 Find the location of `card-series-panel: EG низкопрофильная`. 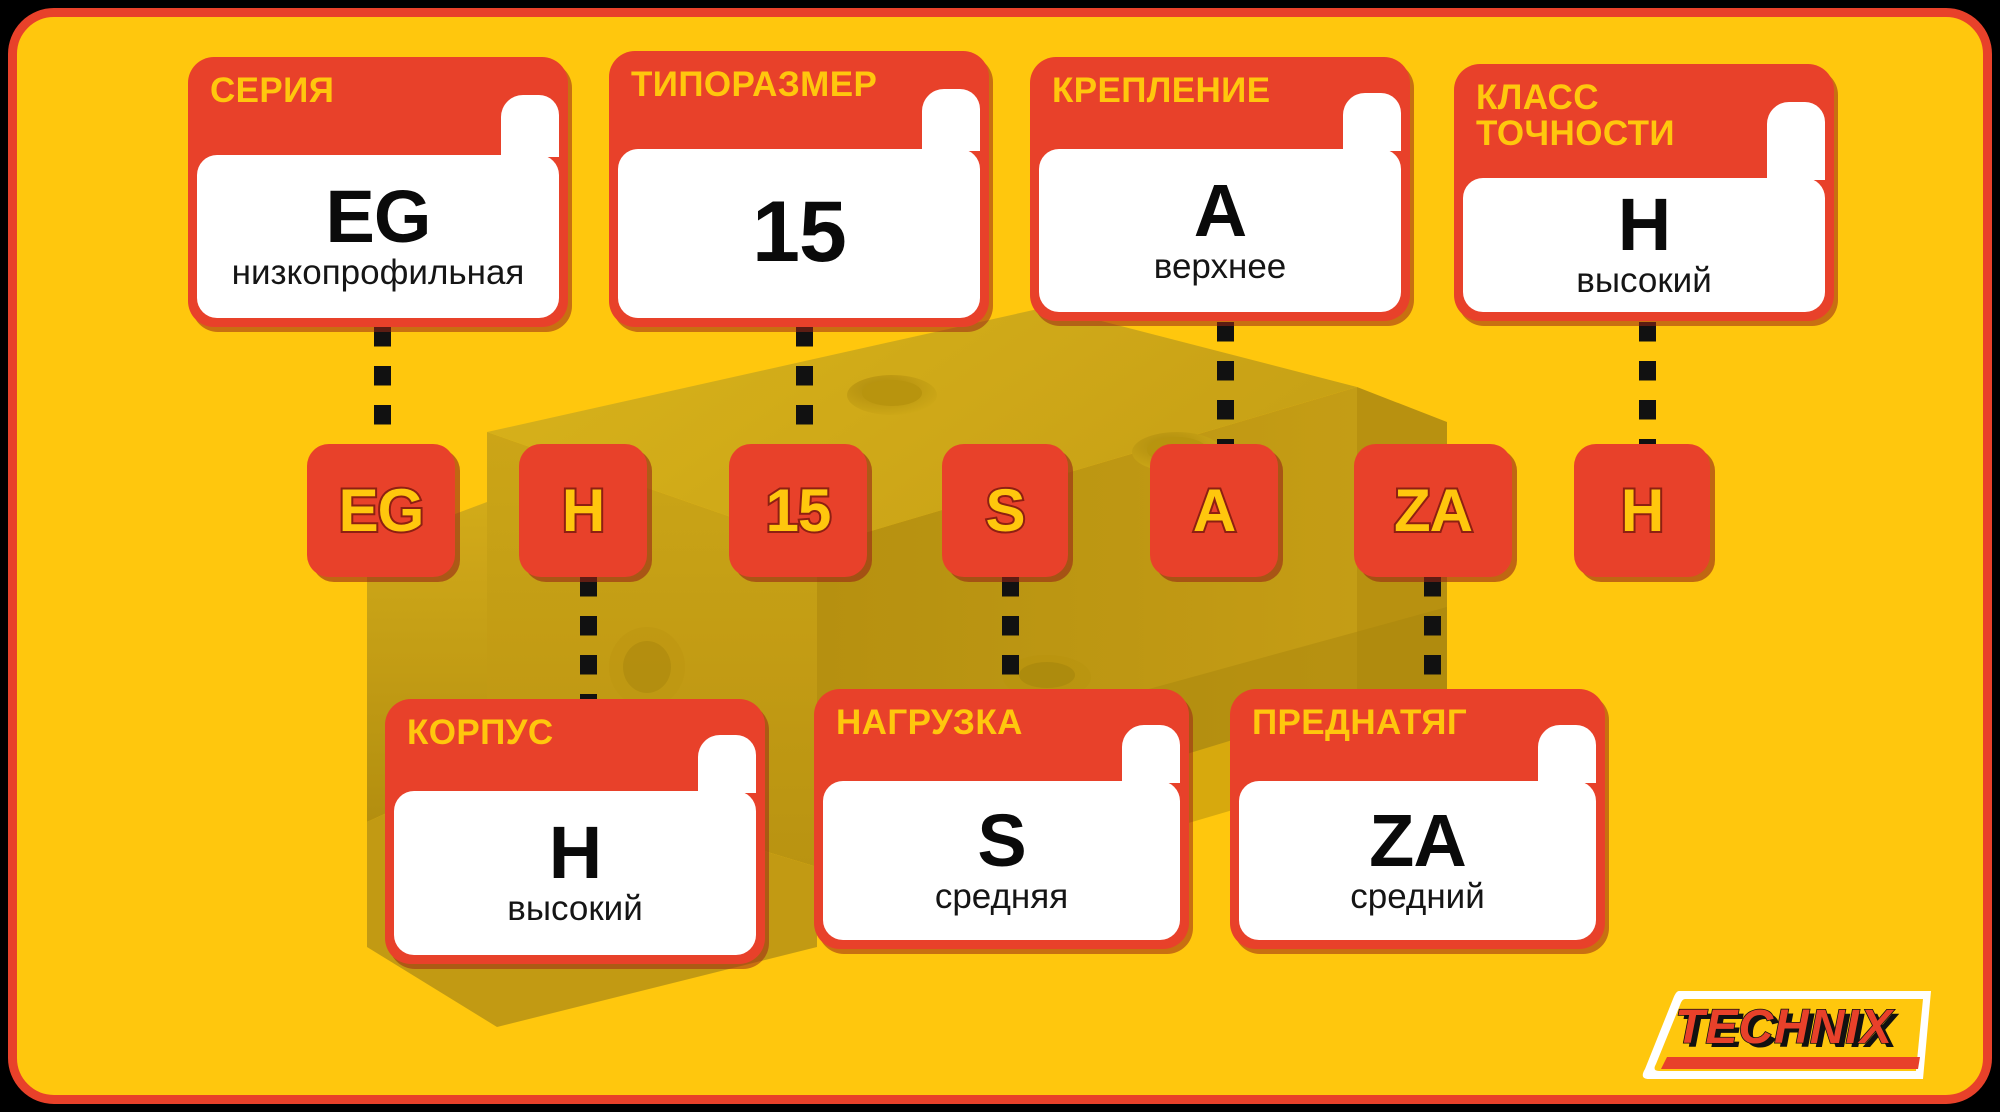

card-series-panel: EG низкопрофильная is located at coordinates (378, 206).